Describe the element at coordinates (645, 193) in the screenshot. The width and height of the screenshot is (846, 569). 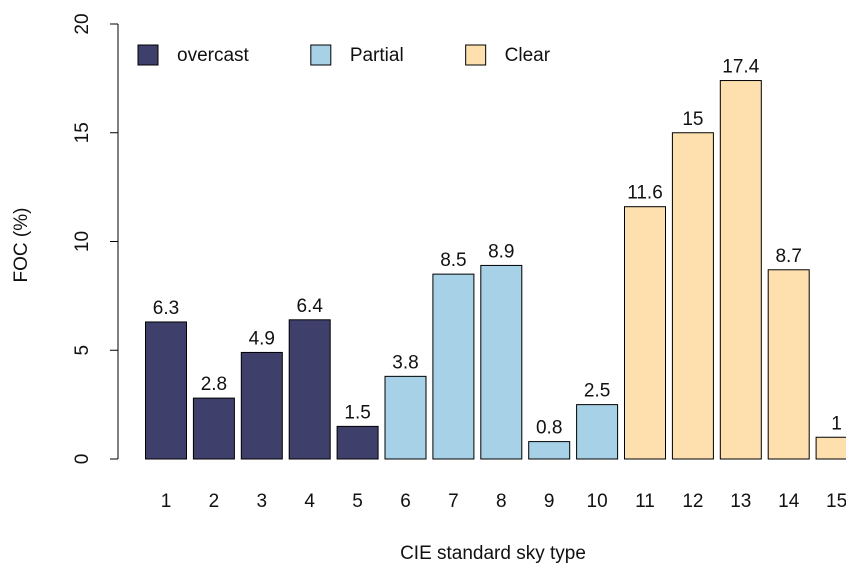
I see `value-label: 11.6` at that location.